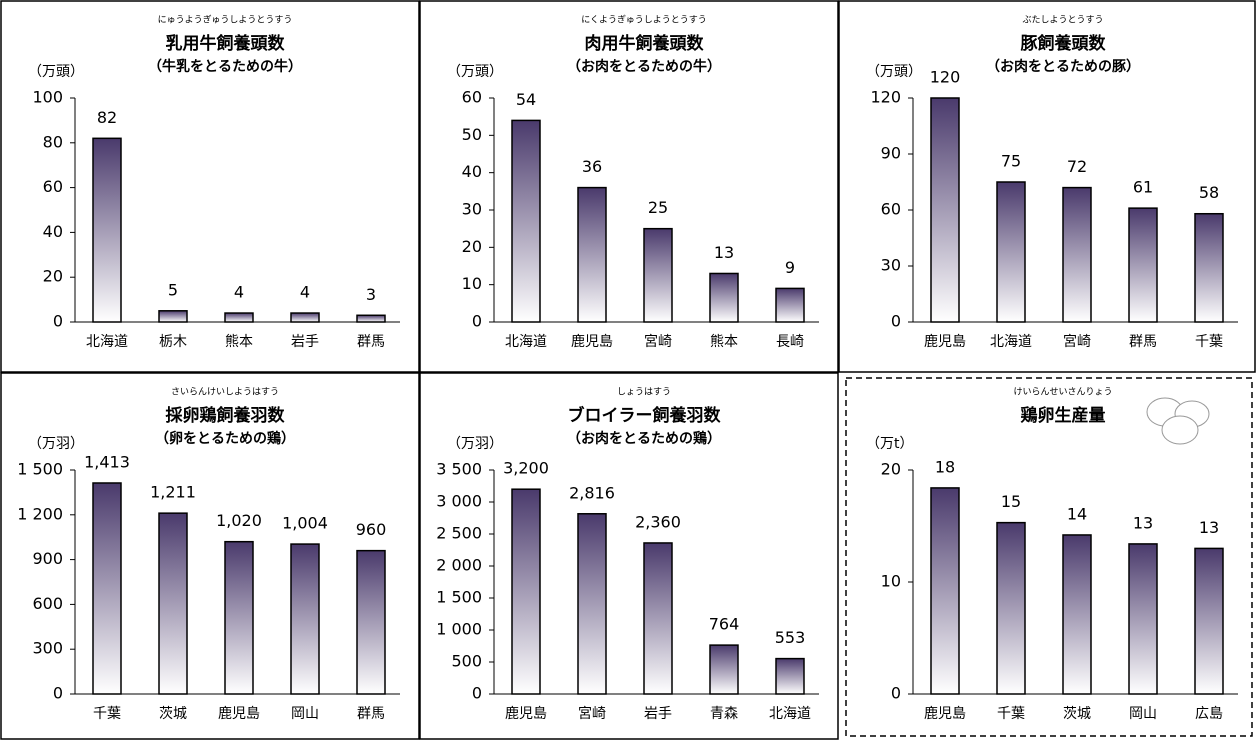  Describe the element at coordinates (459, 501) in the screenshot. I see `y-tick-label: 3 000` at that location.